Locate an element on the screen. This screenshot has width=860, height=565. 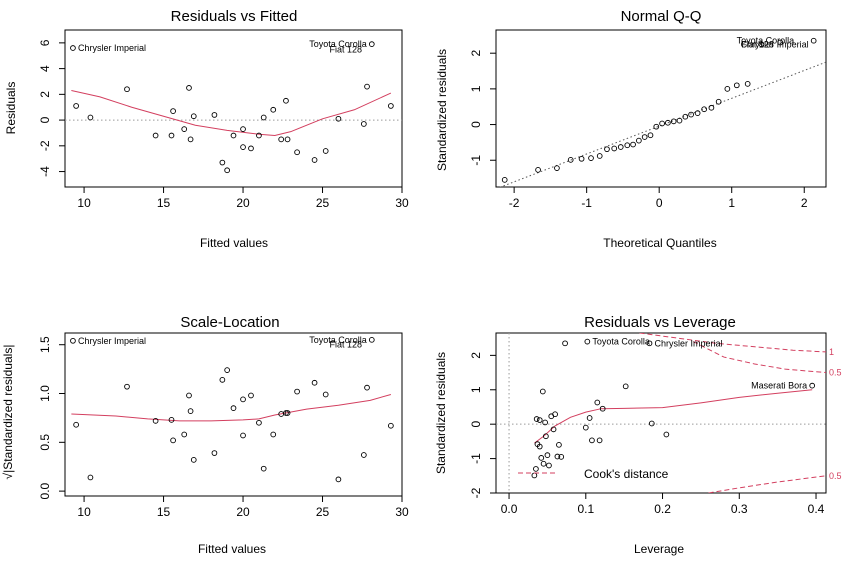
y-axis: -1 0 1 2 is located at coordinates (482, 108).